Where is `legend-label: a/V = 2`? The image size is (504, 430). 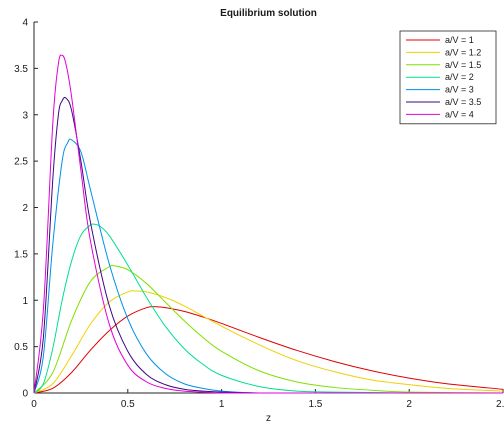
legend-label: a/V = 2 is located at coordinates (459, 77).